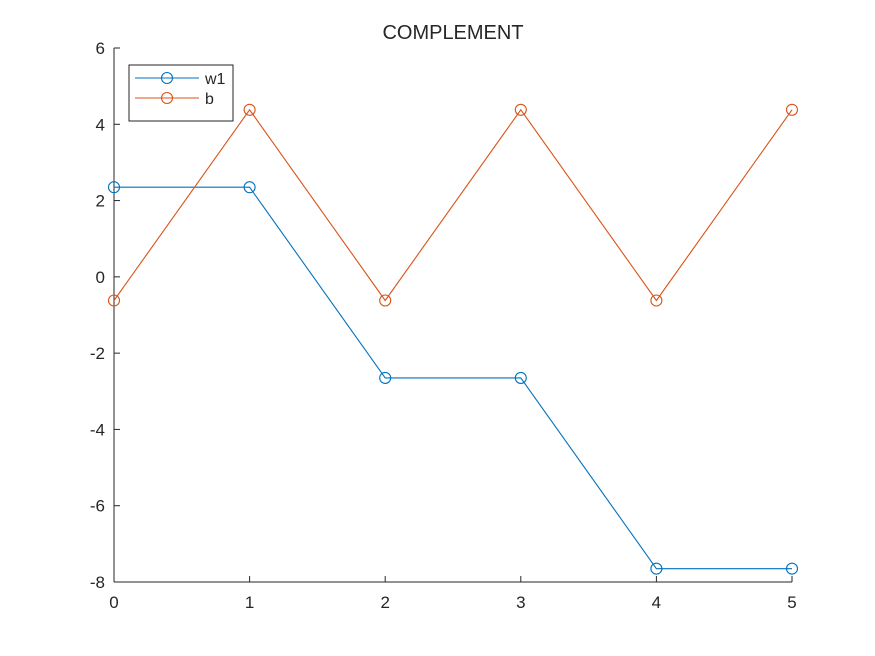 This screenshot has height=656, width=875. Describe the element at coordinates (100, 201) in the screenshot. I see `y-tick-label: 2` at that location.